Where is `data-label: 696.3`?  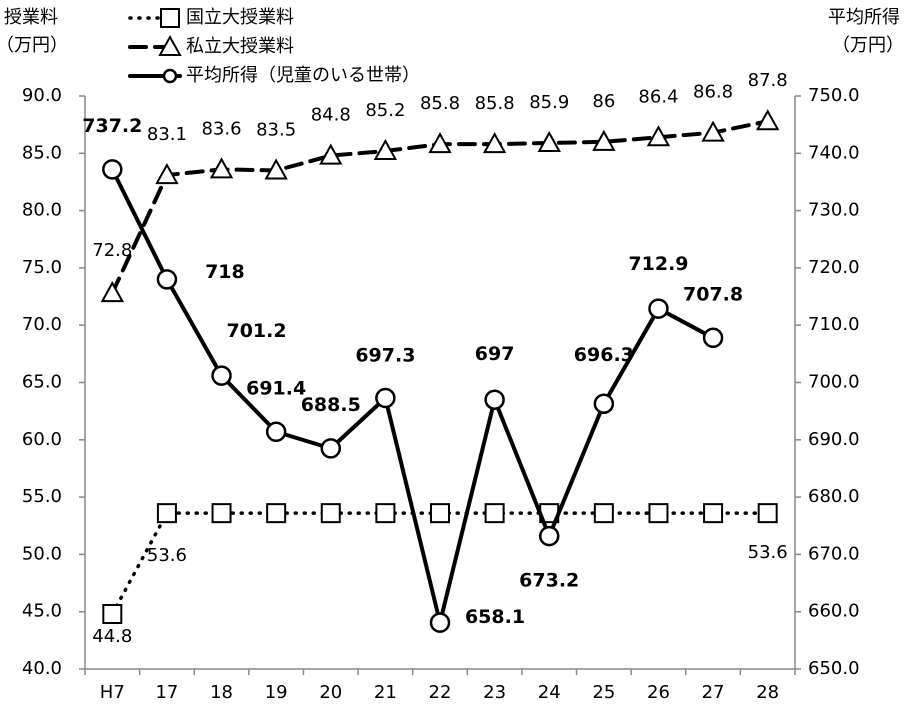
data-label: 696.3 is located at coordinates (604, 355).